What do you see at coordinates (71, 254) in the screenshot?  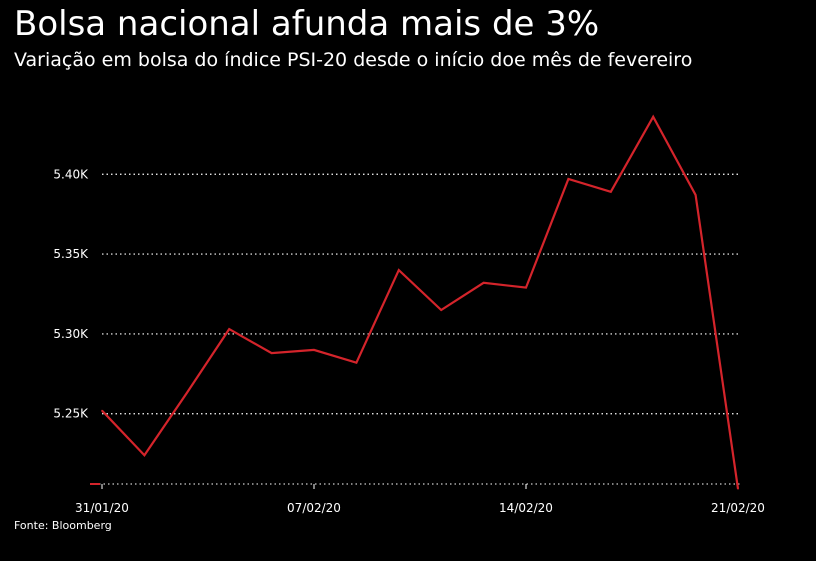 I see `y-tick-label: 5.35K` at bounding box center [71, 254].